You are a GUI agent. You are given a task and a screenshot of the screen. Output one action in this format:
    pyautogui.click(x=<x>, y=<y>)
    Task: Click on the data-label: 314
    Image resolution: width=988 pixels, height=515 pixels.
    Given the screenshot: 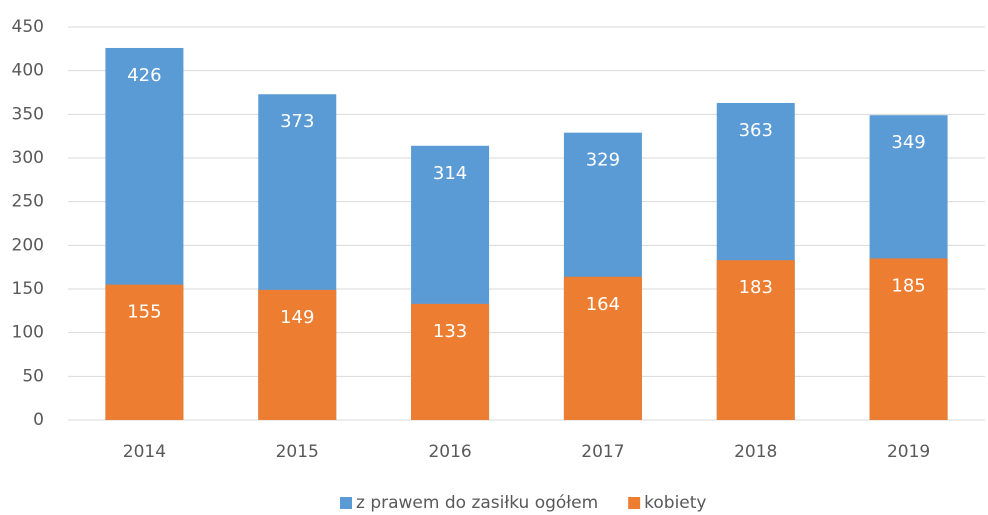 What is the action you would take?
    pyautogui.click(x=450, y=173)
    